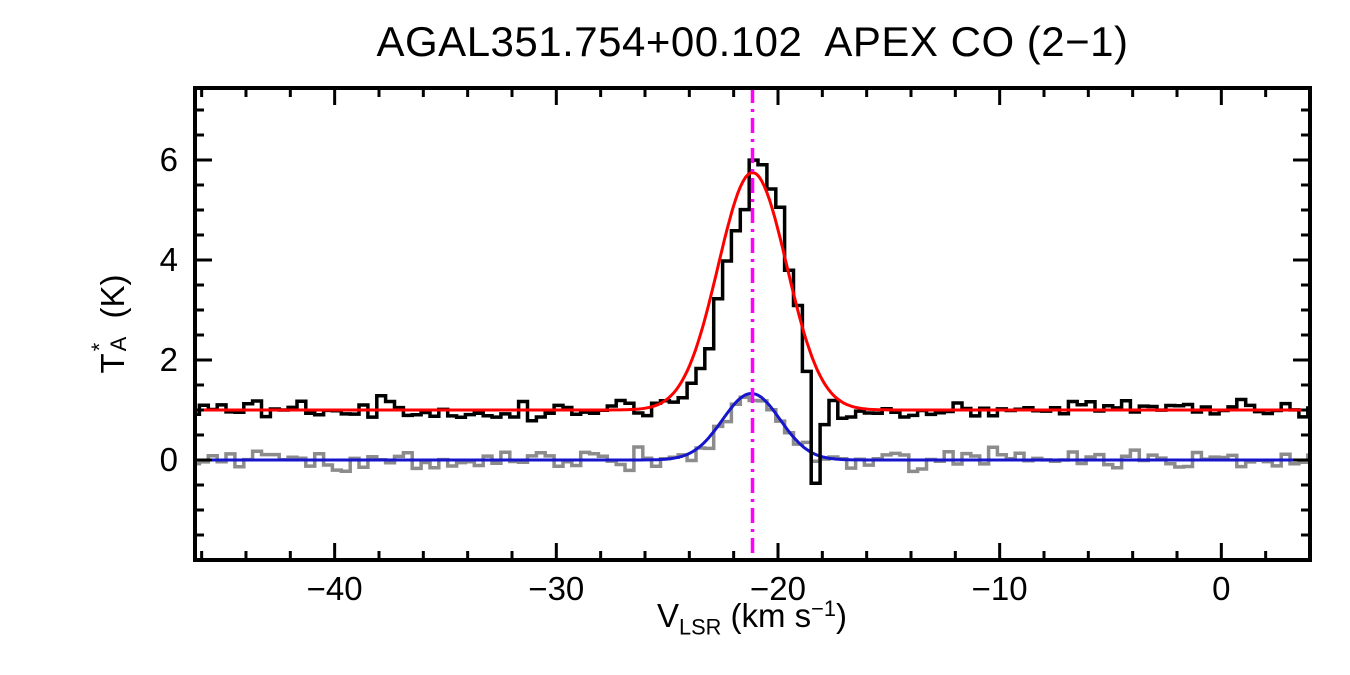 This screenshot has height=675, width=1350. What do you see at coordinates (752, 41) in the screenshot?
I see `plot-title: AGAL351.754+00.102 APEX CO (2−1)` at bounding box center [752, 41].